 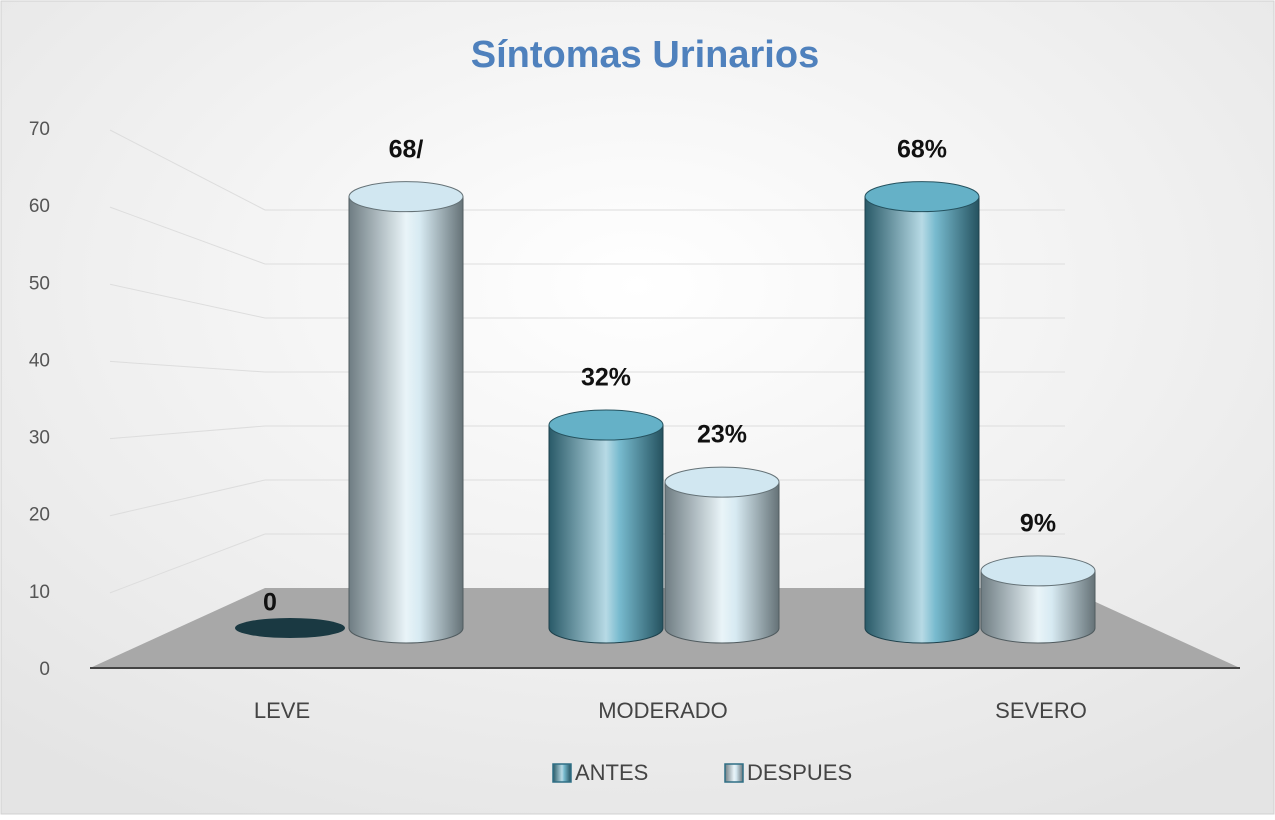 What do you see at coordinates (406, 149) in the screenshot?
I see `data-label: 68/` at bounding box center [406, 149].